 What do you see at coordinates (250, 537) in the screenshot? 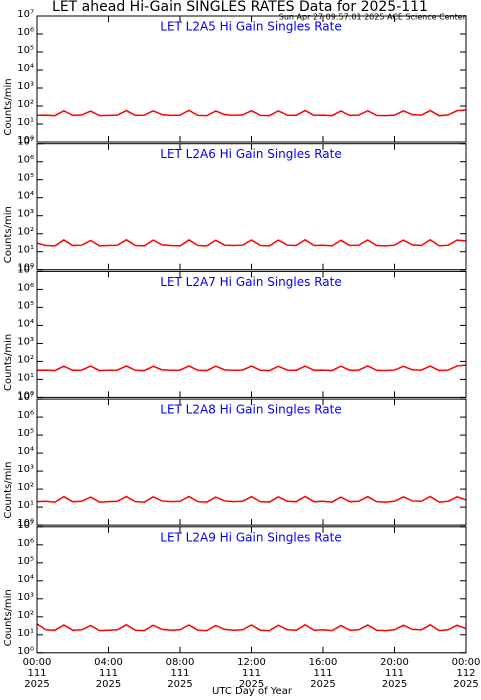
I see `panel-title: LET L2A9 Hi Gain Singles Rate` at bounding box center [250, 537].